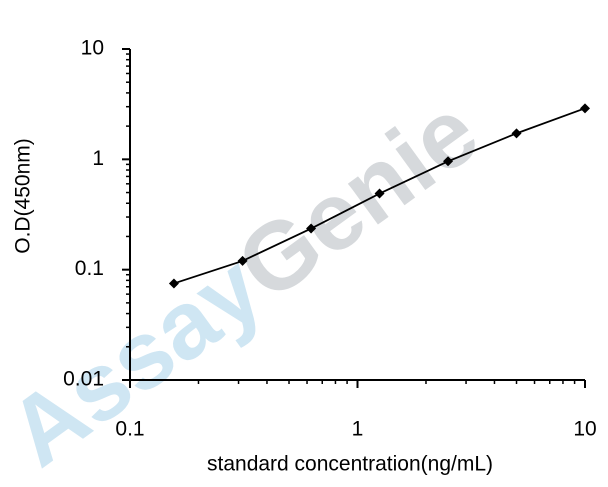  What do you see at coordinates (358, 429) in the screenshot?
I see `x-tick-label: 1` at bounding box center [358, 429].